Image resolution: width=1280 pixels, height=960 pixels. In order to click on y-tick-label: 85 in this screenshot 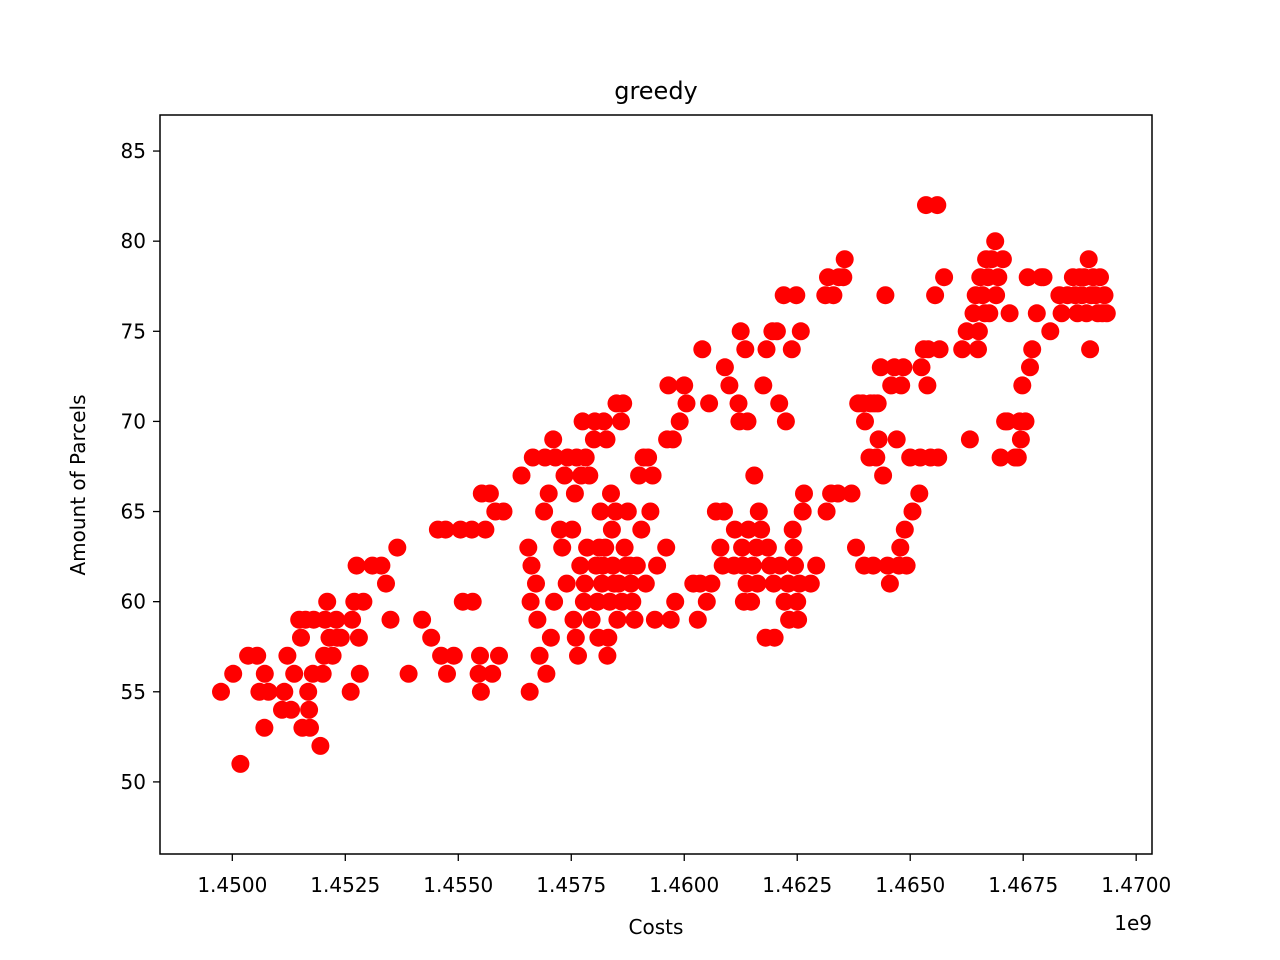, I will do `click(133, 151)`.